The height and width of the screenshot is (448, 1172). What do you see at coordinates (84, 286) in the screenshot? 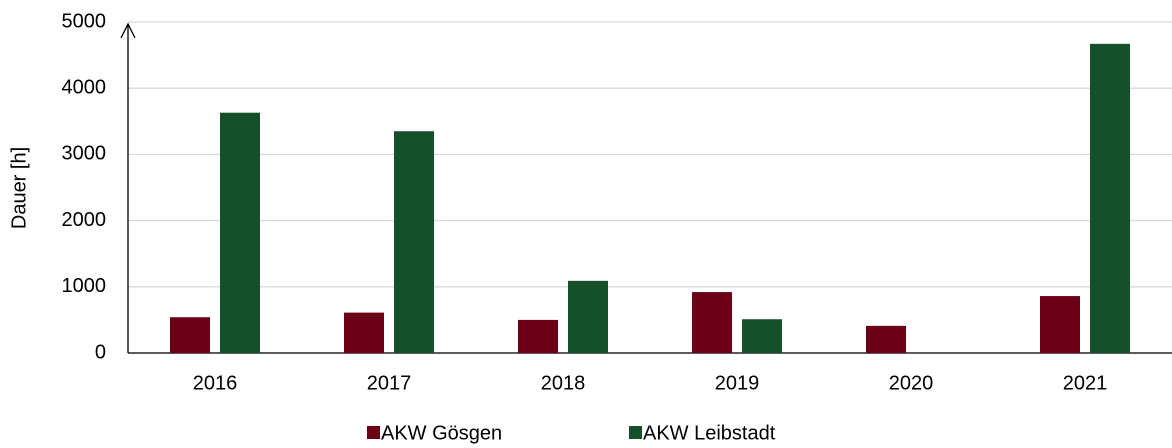
I see `y-tick-label: 1000` at bounding box center [84, 286].